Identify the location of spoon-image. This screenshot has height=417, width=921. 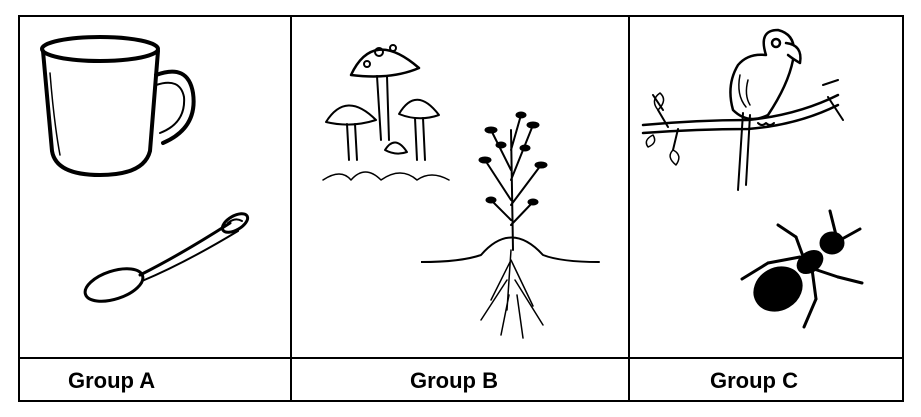
(166, 257).